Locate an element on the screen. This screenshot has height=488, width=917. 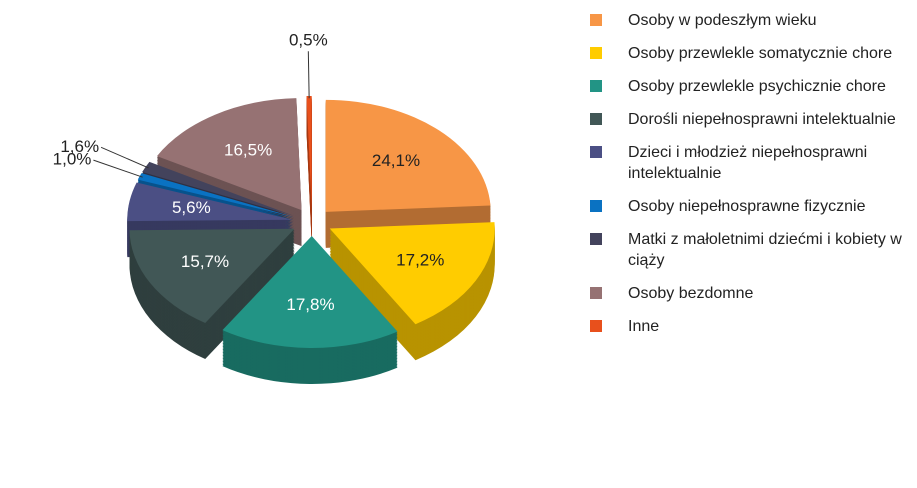
legend-label: Osoby przewlekle somatycznie chore is located at coordinates (760, 53).